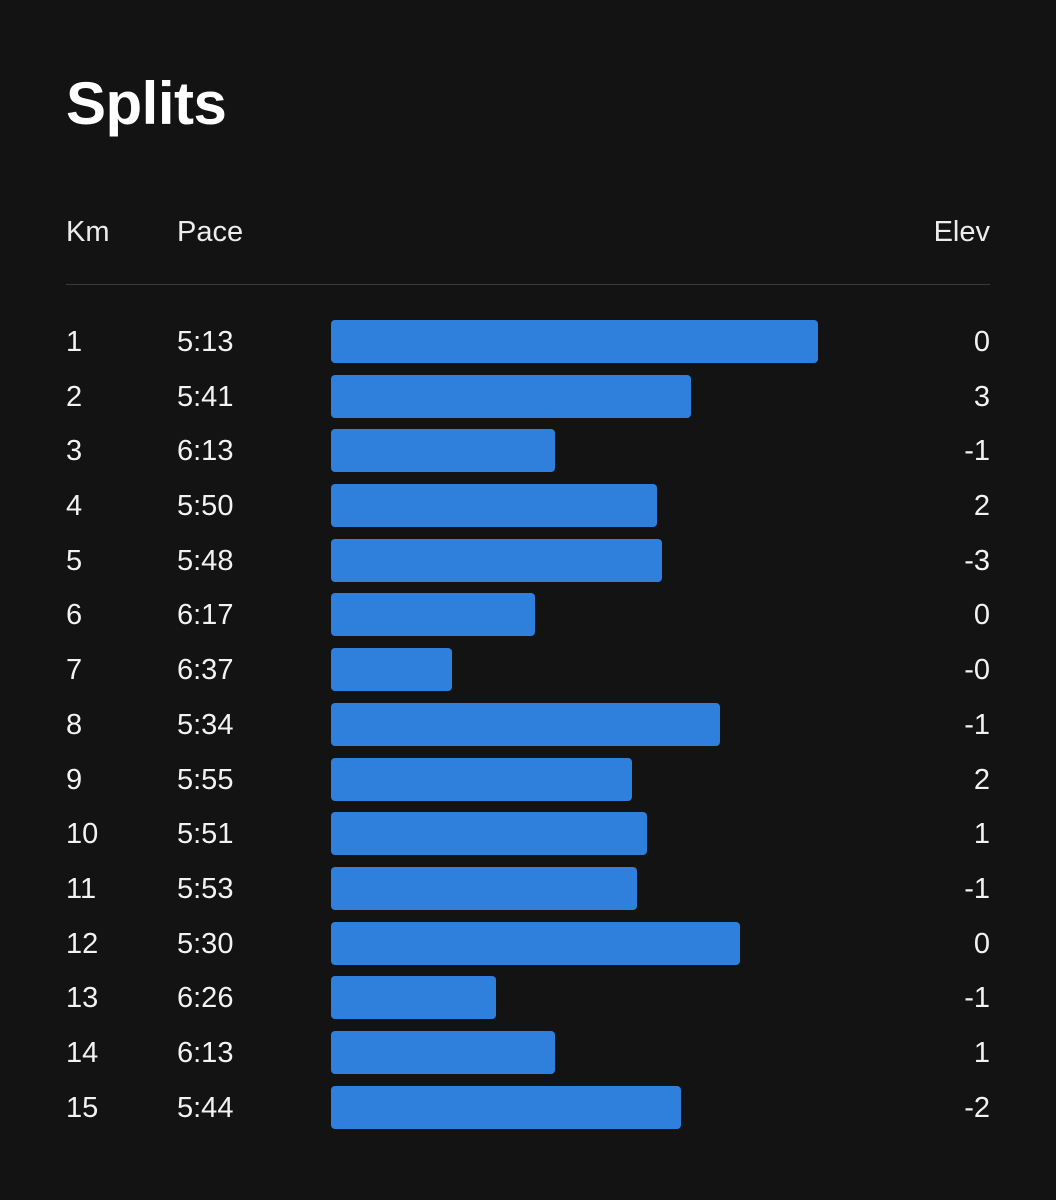 The image size is (1056, 1200). Describe the element at coordinates (74, 451) in the screenshot. I see `split-km: 3` at that location.